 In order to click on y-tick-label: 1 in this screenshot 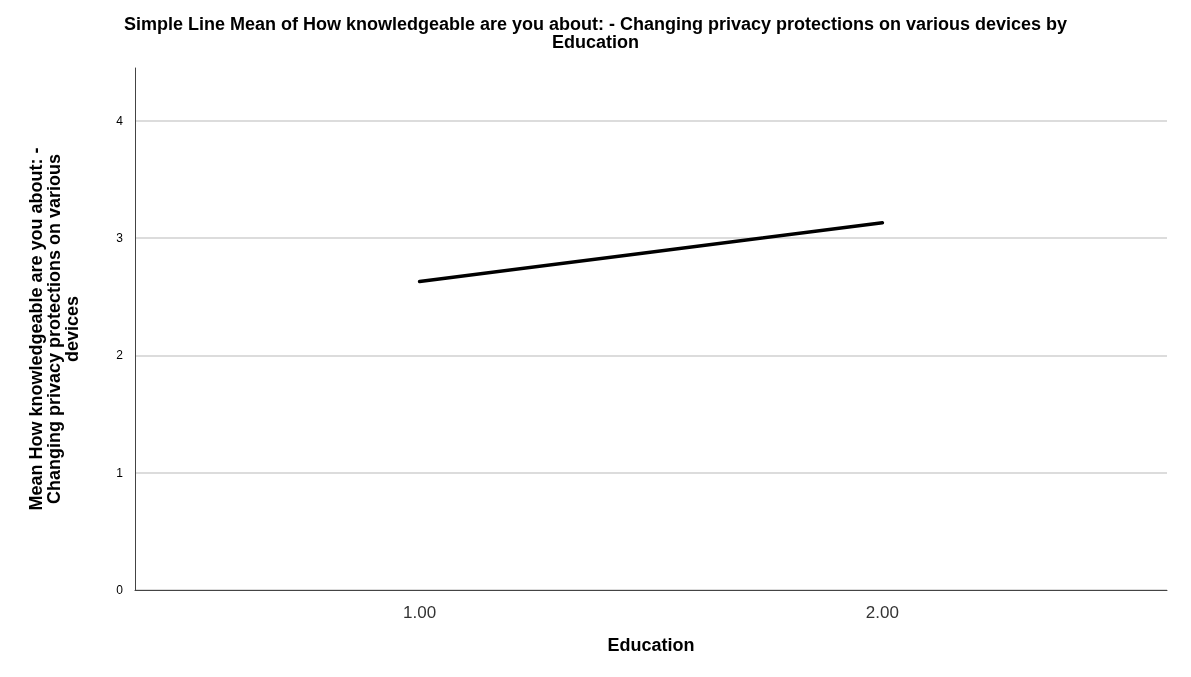, I will do `click(120, 472)`.